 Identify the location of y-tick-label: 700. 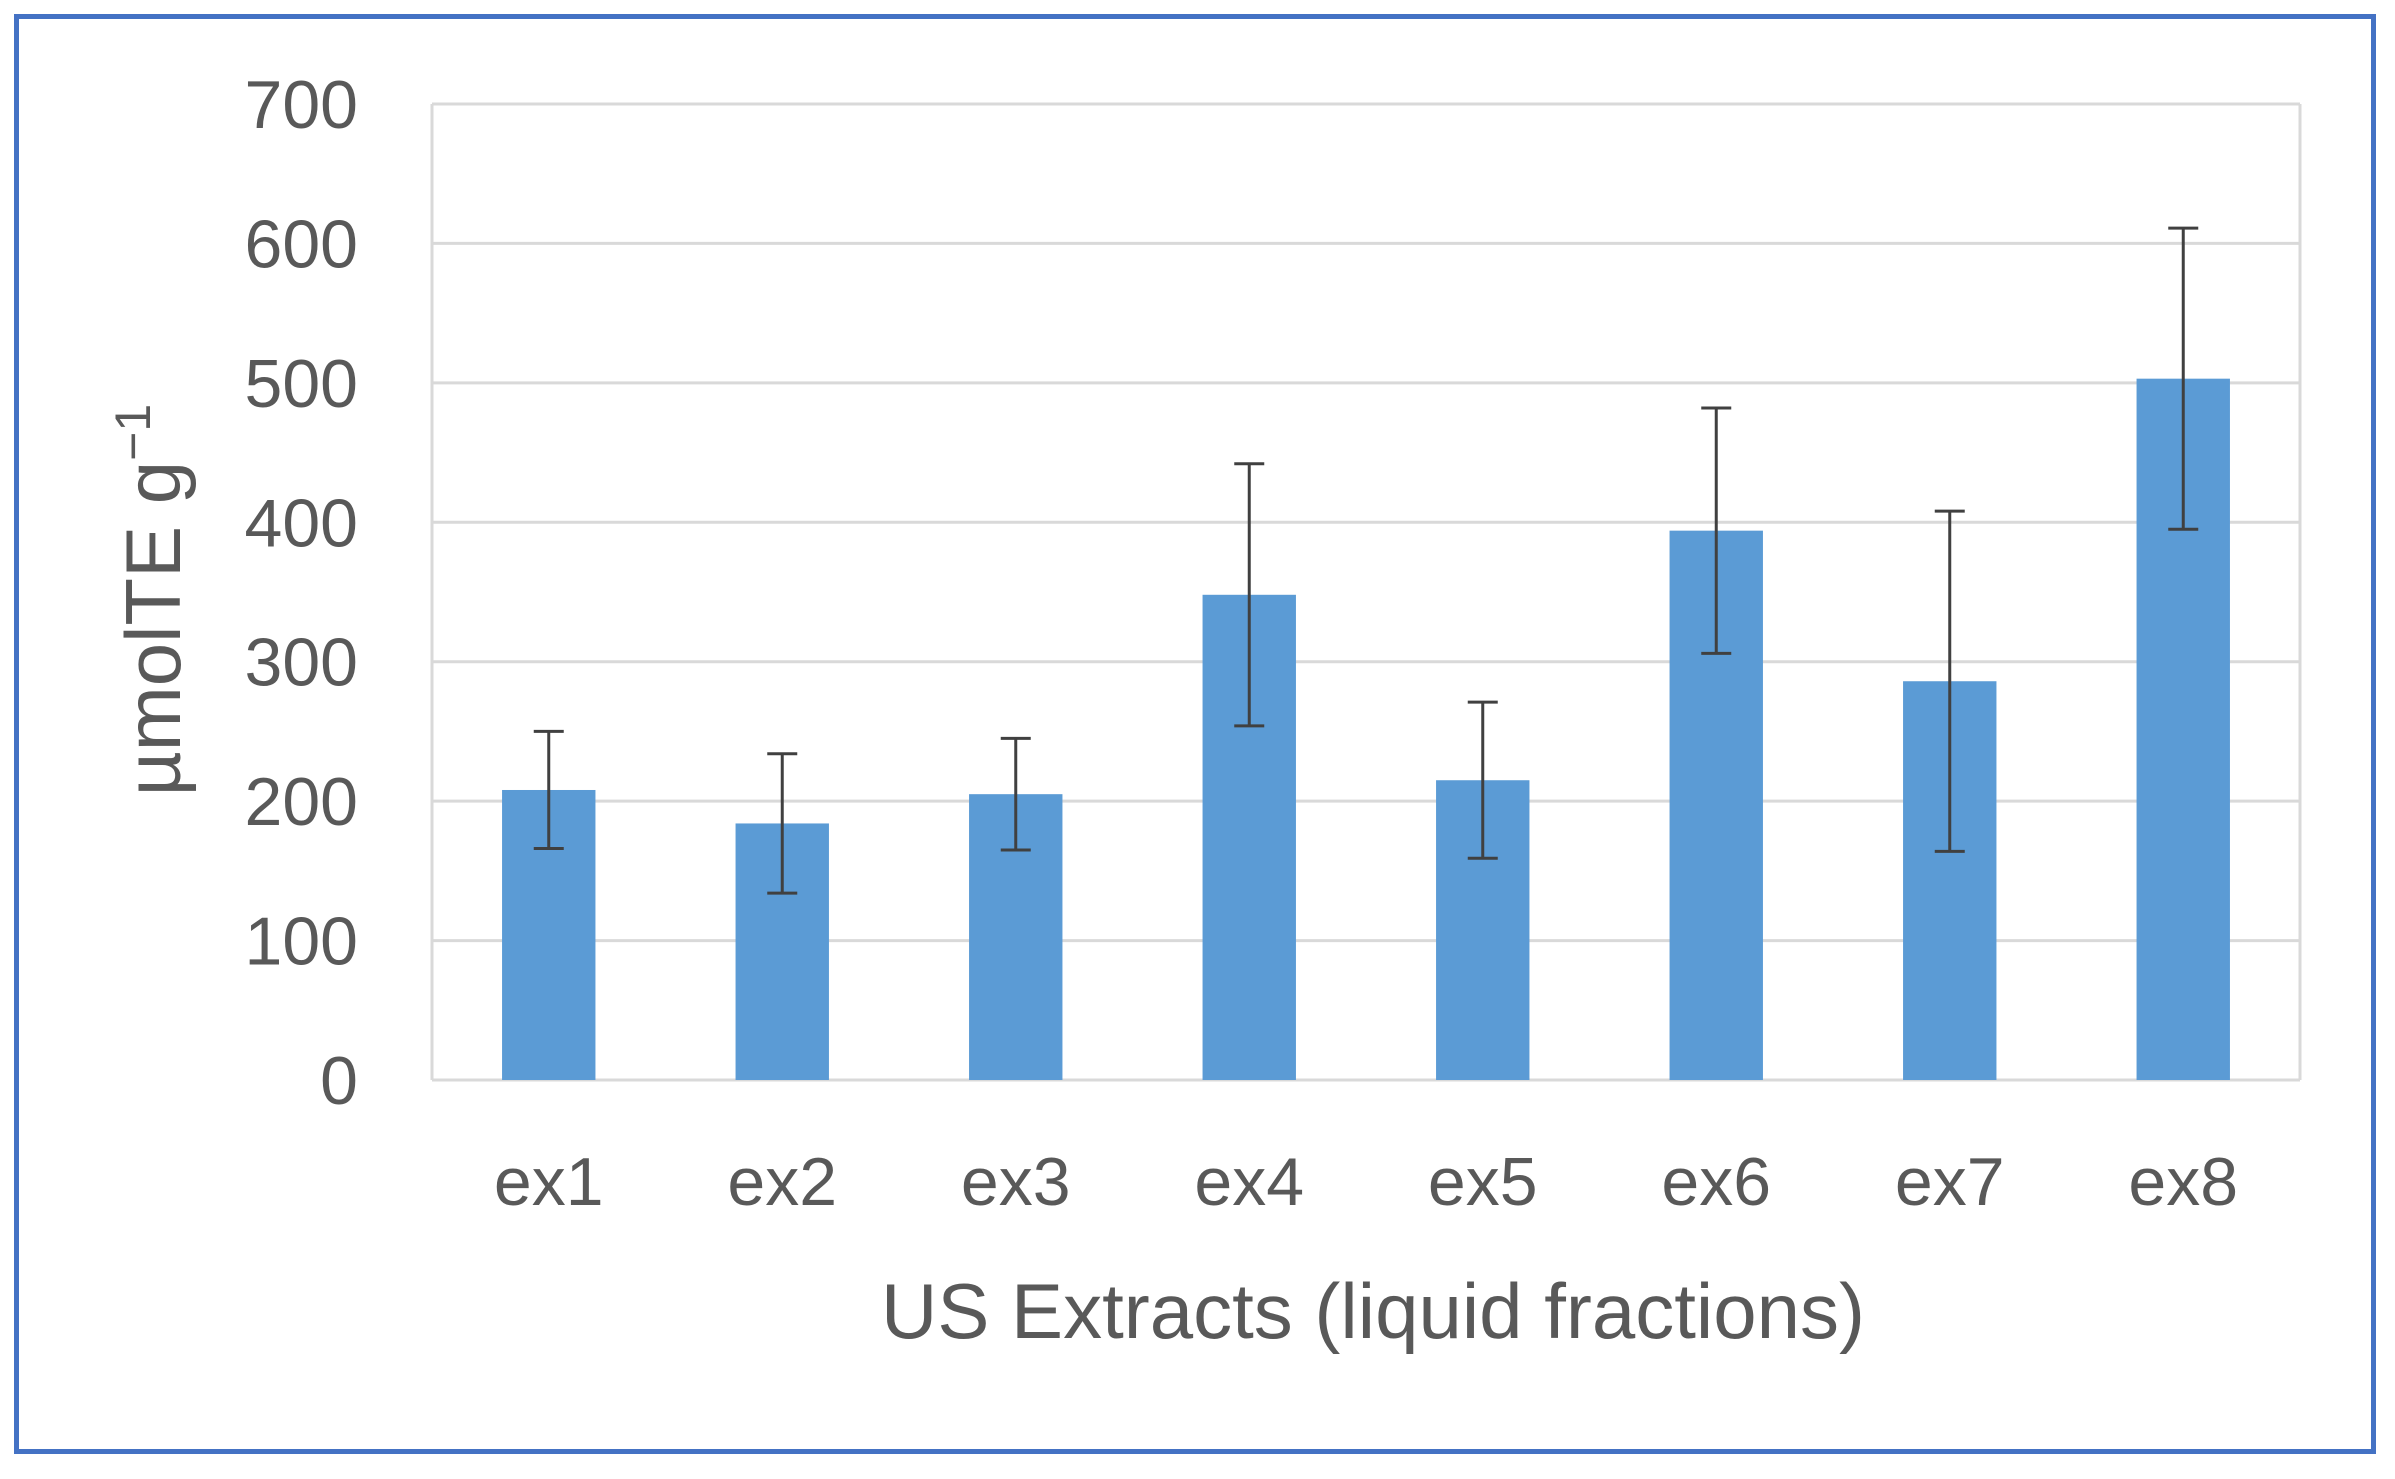
(301, 105).